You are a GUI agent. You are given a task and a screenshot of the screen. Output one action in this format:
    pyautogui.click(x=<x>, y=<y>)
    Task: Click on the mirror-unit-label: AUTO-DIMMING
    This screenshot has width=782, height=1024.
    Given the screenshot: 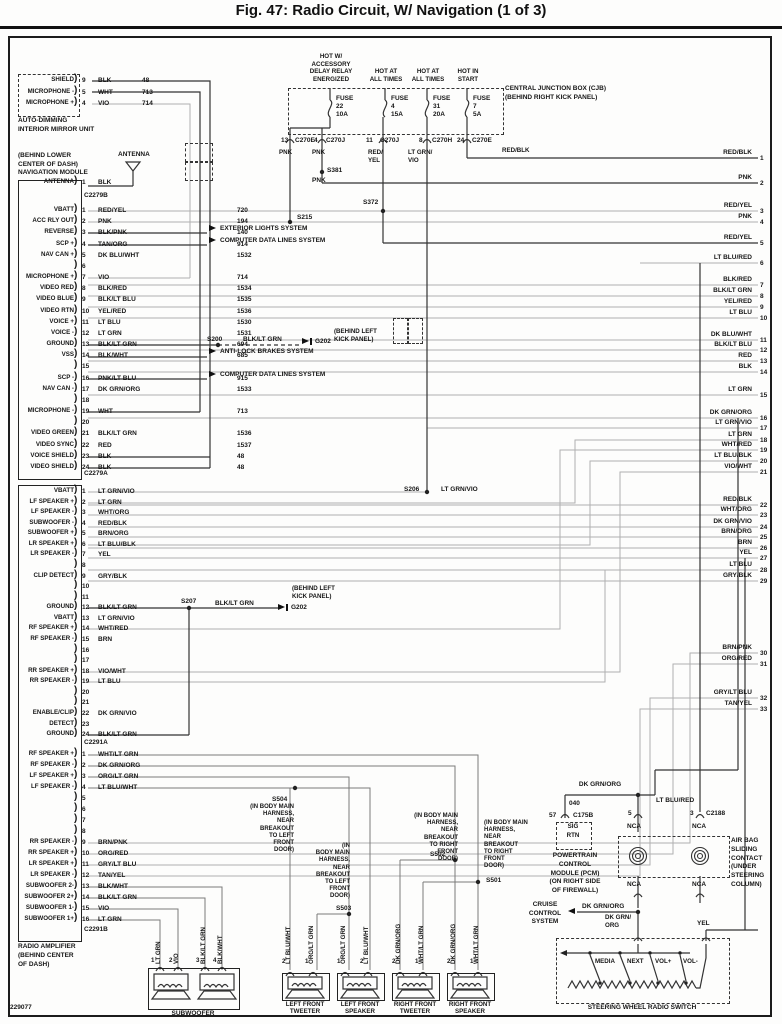 What is the action you would take?
    pyautogui.click(x=43, y=120)
    